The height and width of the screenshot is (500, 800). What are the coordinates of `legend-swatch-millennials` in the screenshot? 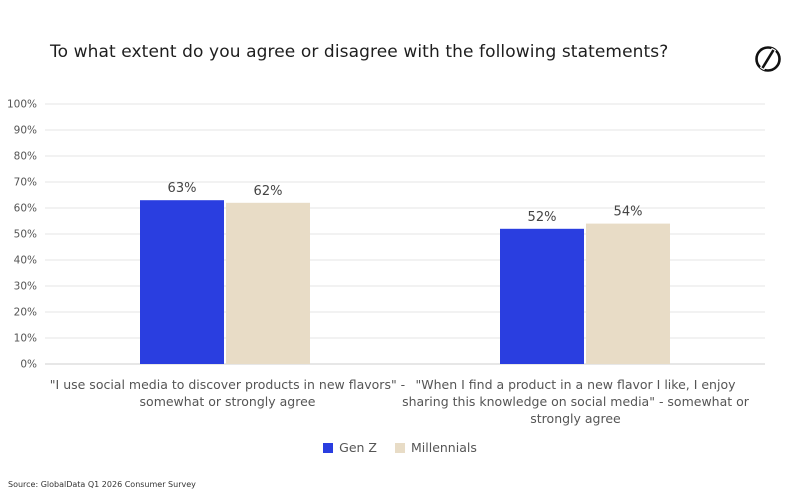 It's located at (399, 447).